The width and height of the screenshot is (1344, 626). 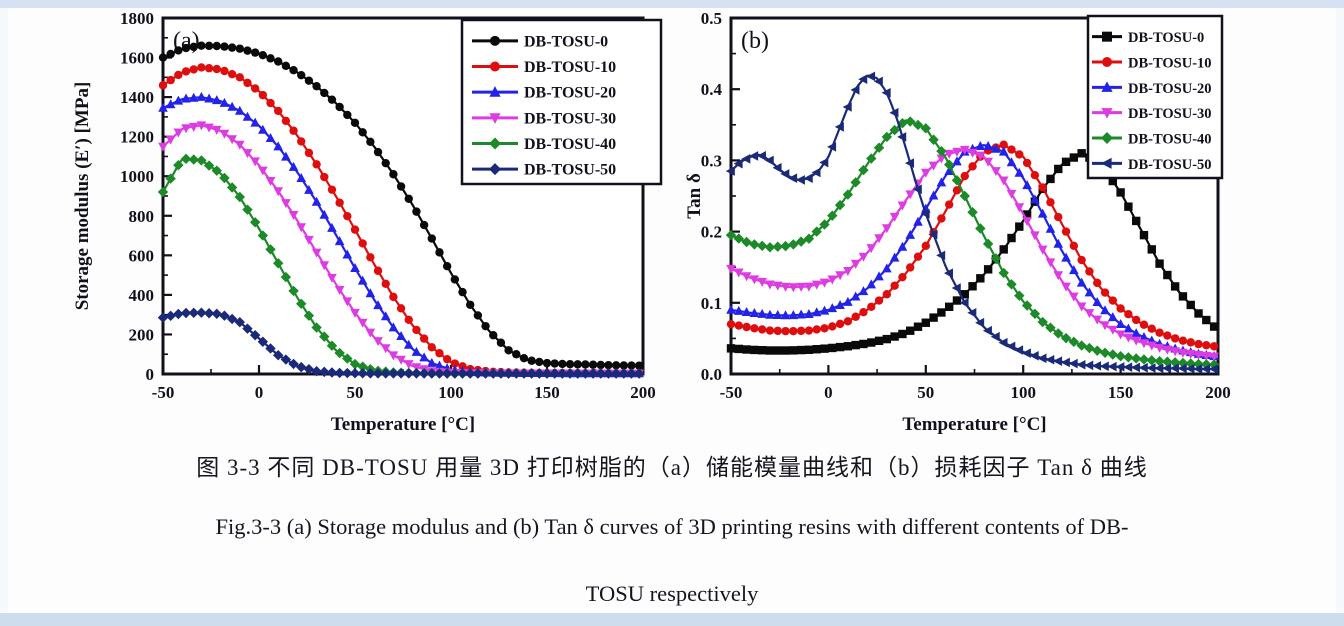 What do you see at coordinates (712, 89) in the screenshot?
I see `svg-text: 0.4` at bounding box center [712, 89].